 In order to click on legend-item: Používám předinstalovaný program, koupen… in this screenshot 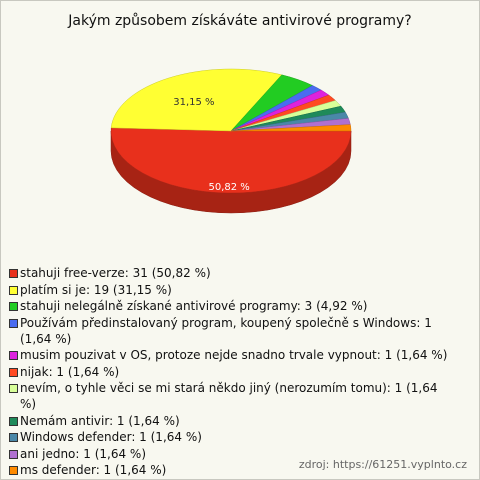, I will do `click(229, 331)`.